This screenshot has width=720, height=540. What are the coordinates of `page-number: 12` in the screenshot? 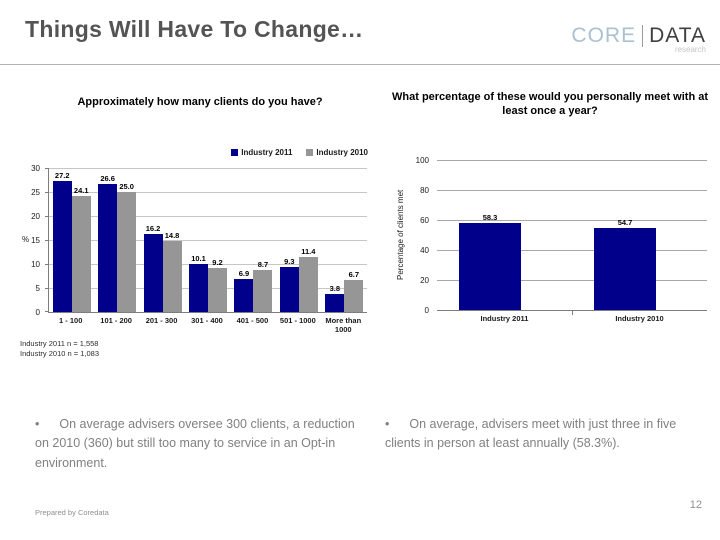 It's located at (695, 505).